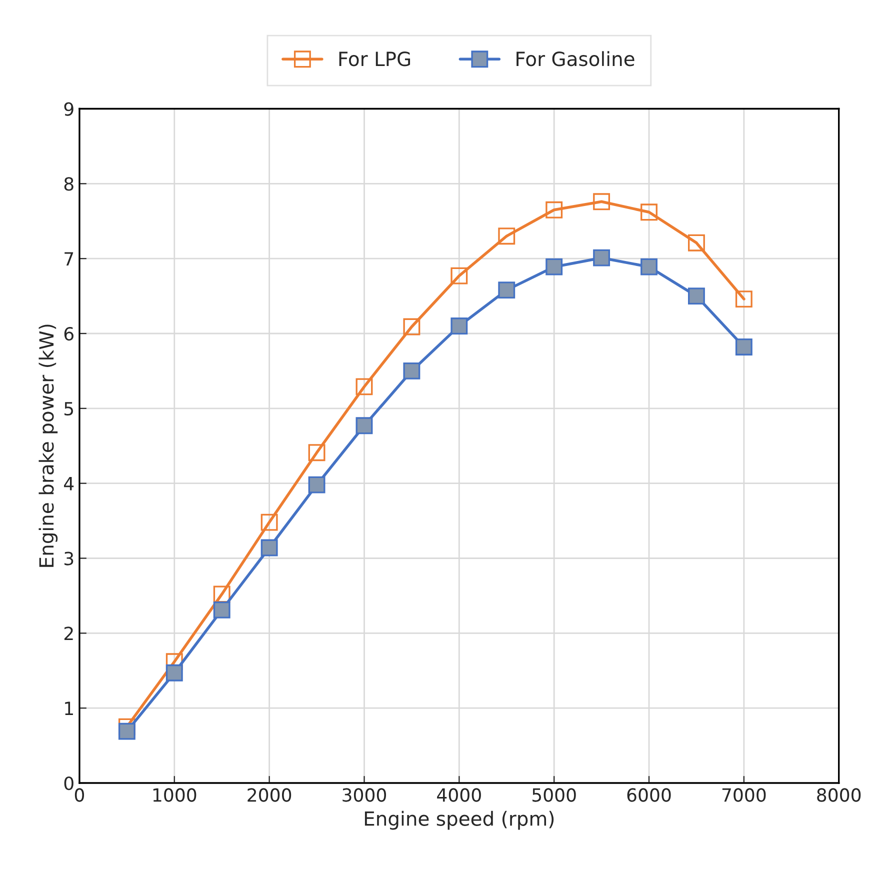 Image resolution: width=883 pixels, height=870 pixels. Describe the element at coordinates (649, 795) in the screenshot. I see `x-tick-label: 6000` at that location.